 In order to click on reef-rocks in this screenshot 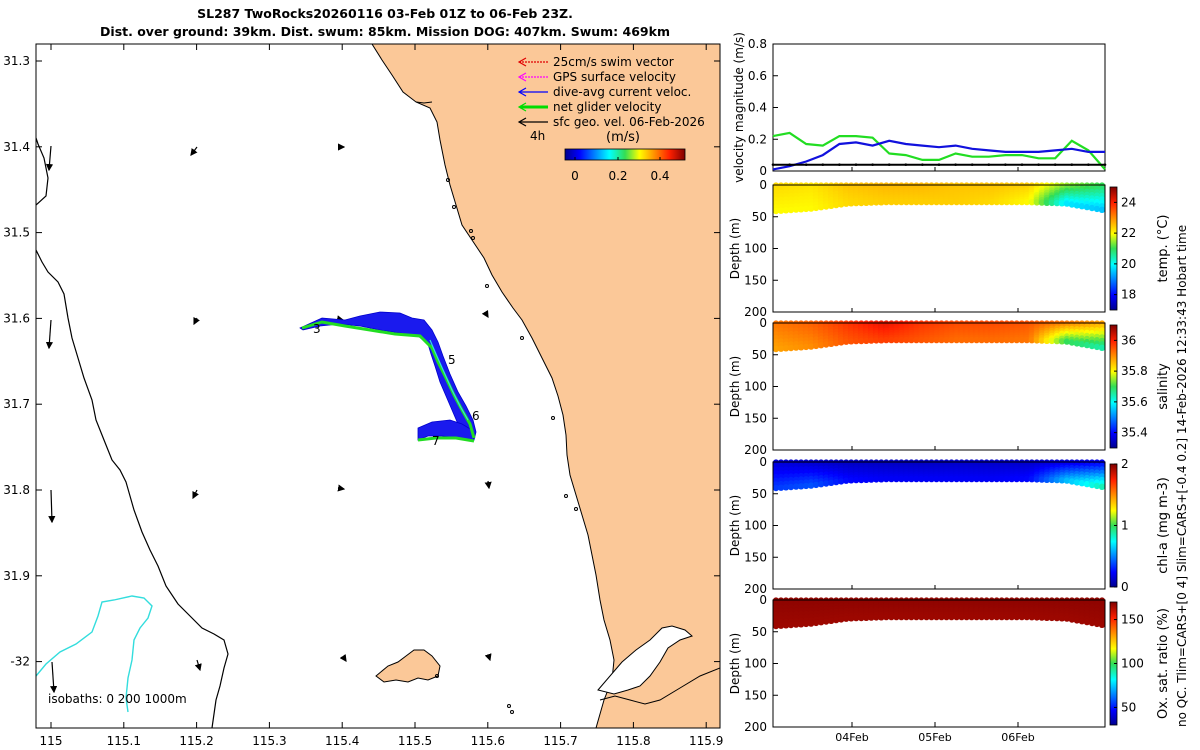, I will do `click(496, 407)`.